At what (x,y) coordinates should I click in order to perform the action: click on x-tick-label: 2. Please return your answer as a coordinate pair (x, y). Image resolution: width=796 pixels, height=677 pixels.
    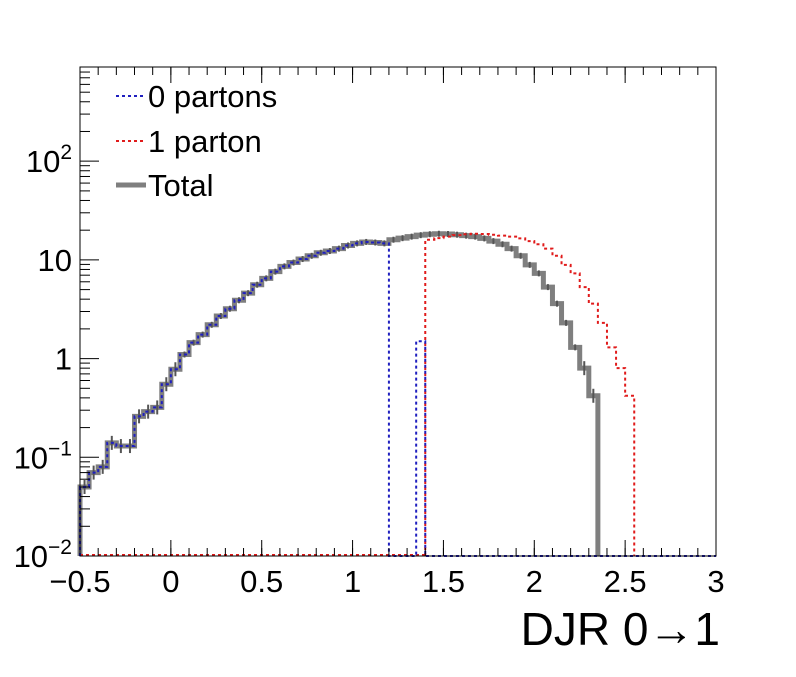
    Looking at the image, I should click on (534, 581).